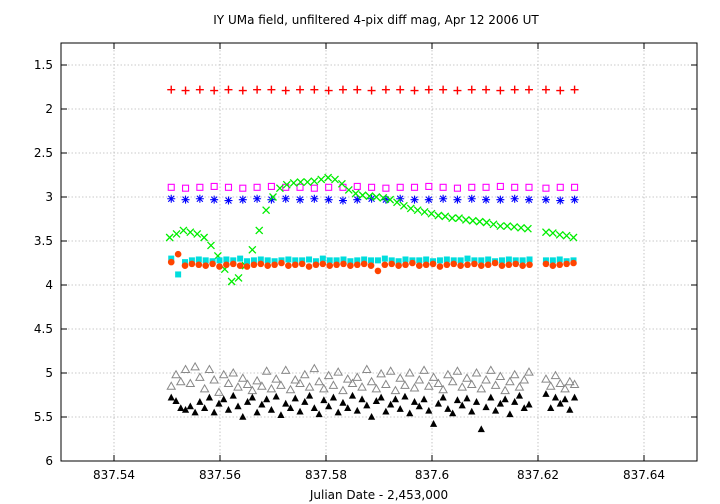 The width and height of the screenshot is (720, 504). Describe the element at coordinates (432, 475) in the screenshot. I see `x-tick-label: 837.6` at that location.